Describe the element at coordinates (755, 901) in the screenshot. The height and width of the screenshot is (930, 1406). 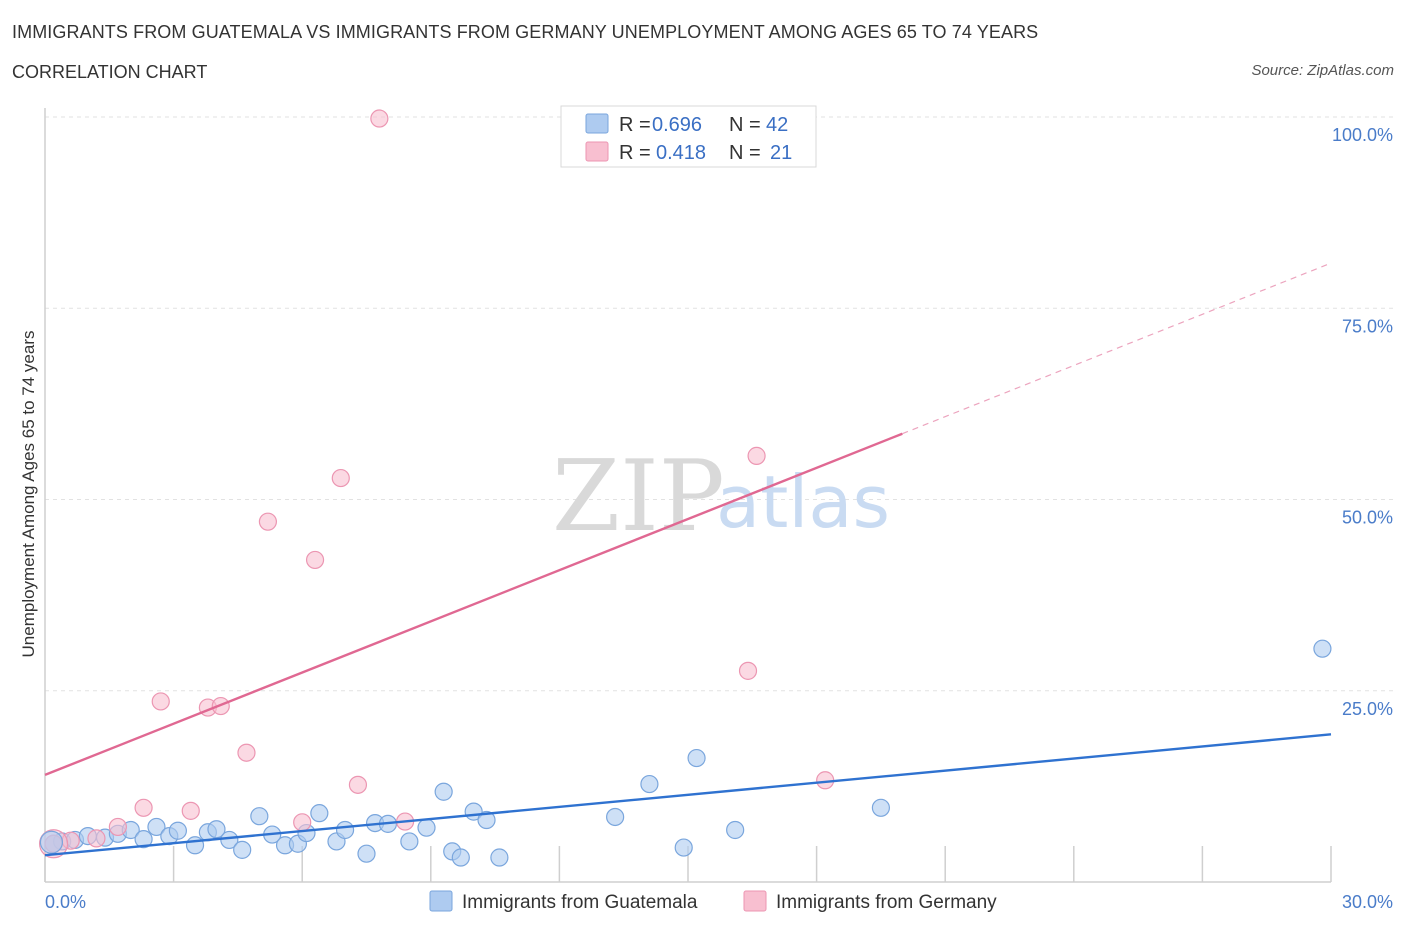
I see `bottom-legend-swatch-germany` at that location.